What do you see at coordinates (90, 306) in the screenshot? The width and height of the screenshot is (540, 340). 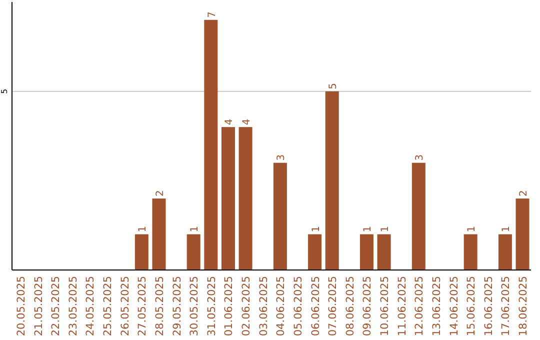 I see `x-tick-label: 24.05.2025` at bounding box center [90, 306].